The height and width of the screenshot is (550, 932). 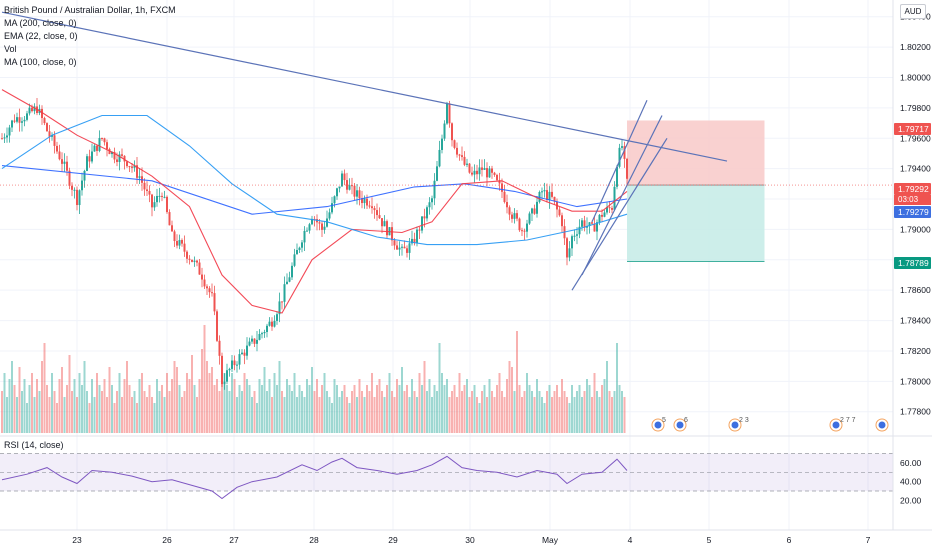 I want to click on event-count: 2 7 7, so click(x=848, y=420).